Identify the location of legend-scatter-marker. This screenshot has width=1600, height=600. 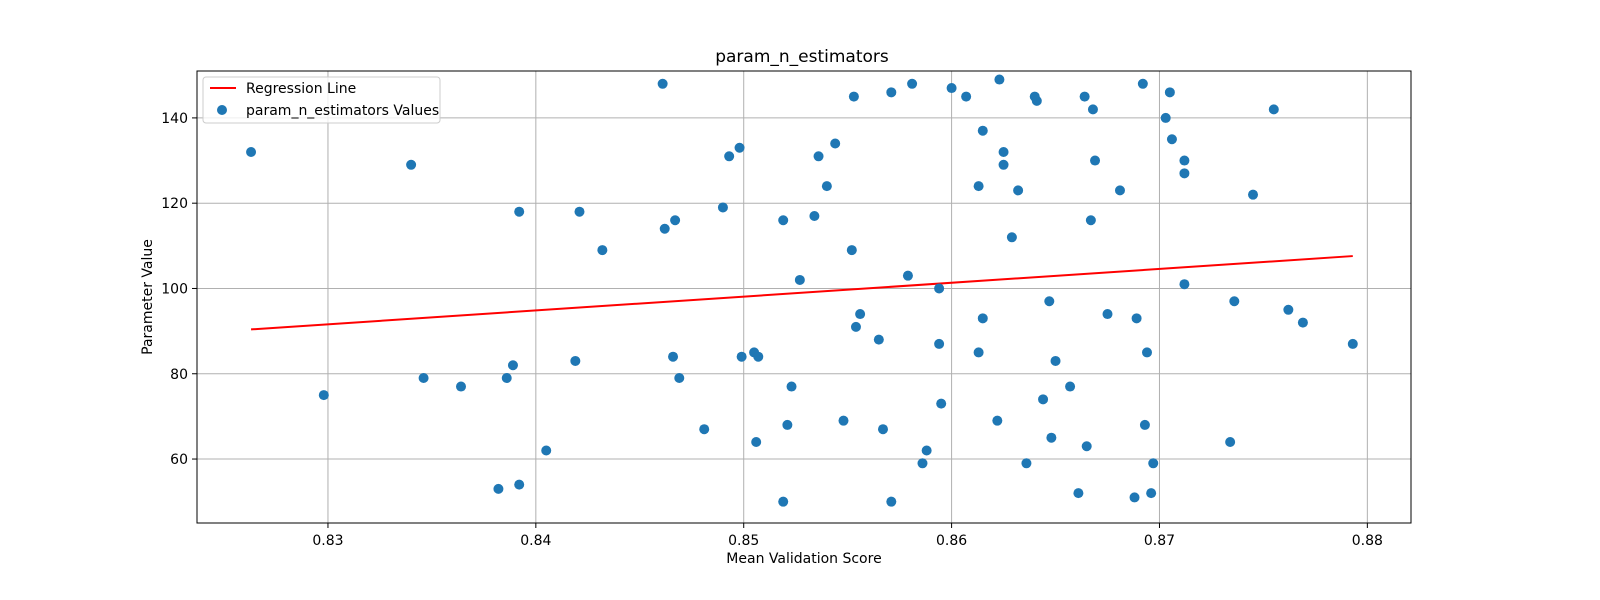
(222, 110).